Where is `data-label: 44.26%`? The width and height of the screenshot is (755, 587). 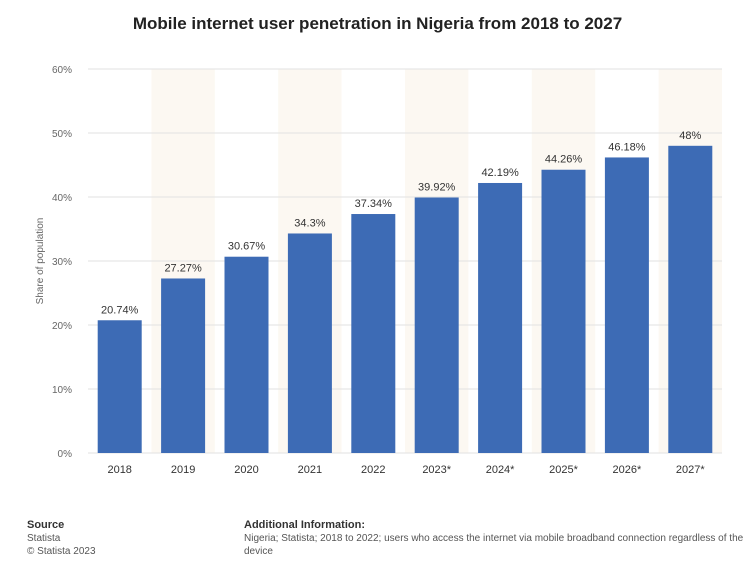
data-label: 44.26% is located at coordinates (564, 160).